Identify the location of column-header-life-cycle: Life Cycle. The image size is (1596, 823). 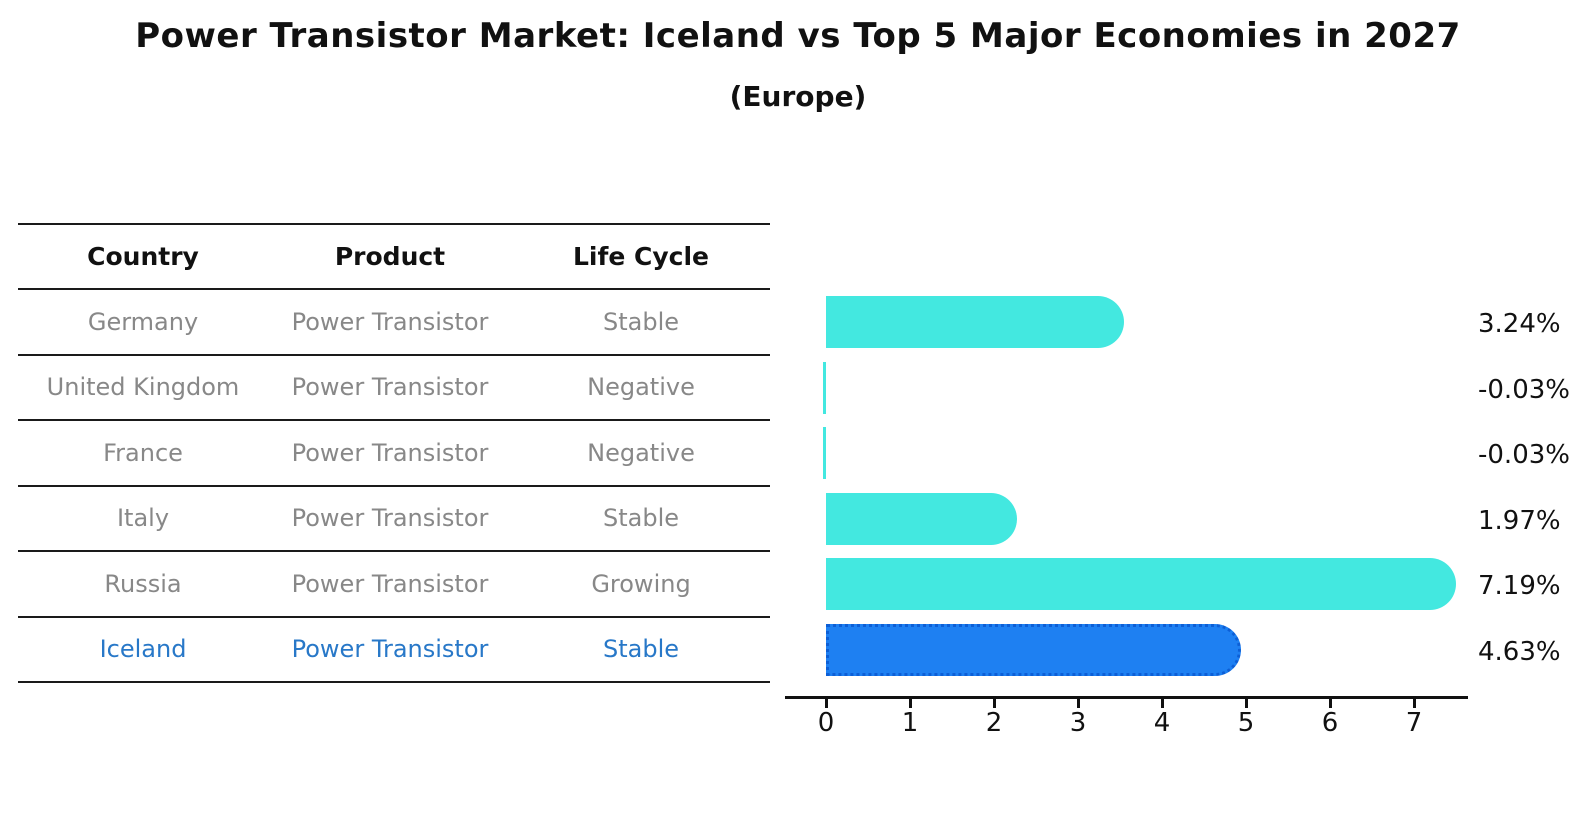
(641, 256).